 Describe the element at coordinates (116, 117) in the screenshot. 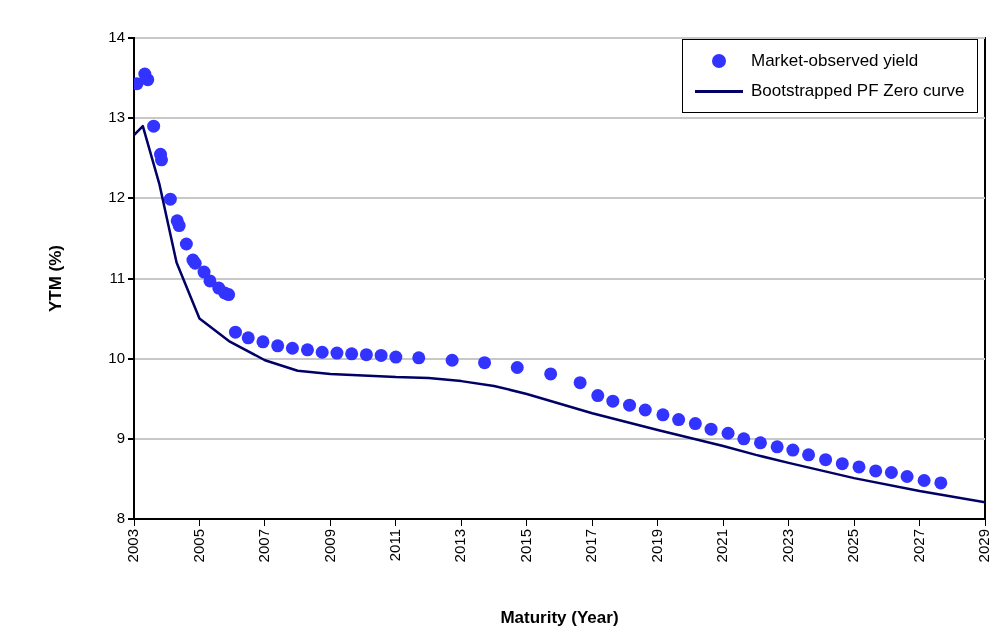

I see `y-tick-label: 13` at that location.